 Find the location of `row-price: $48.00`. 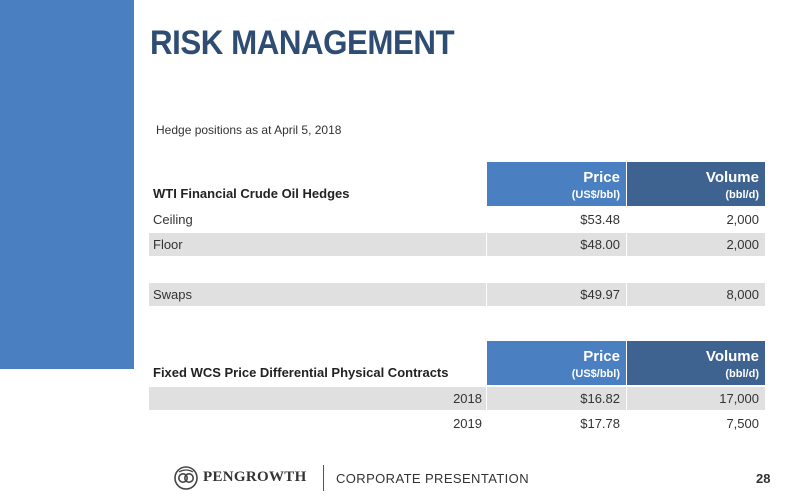

row-price: $48.00 is located at coordinates (556, 244).